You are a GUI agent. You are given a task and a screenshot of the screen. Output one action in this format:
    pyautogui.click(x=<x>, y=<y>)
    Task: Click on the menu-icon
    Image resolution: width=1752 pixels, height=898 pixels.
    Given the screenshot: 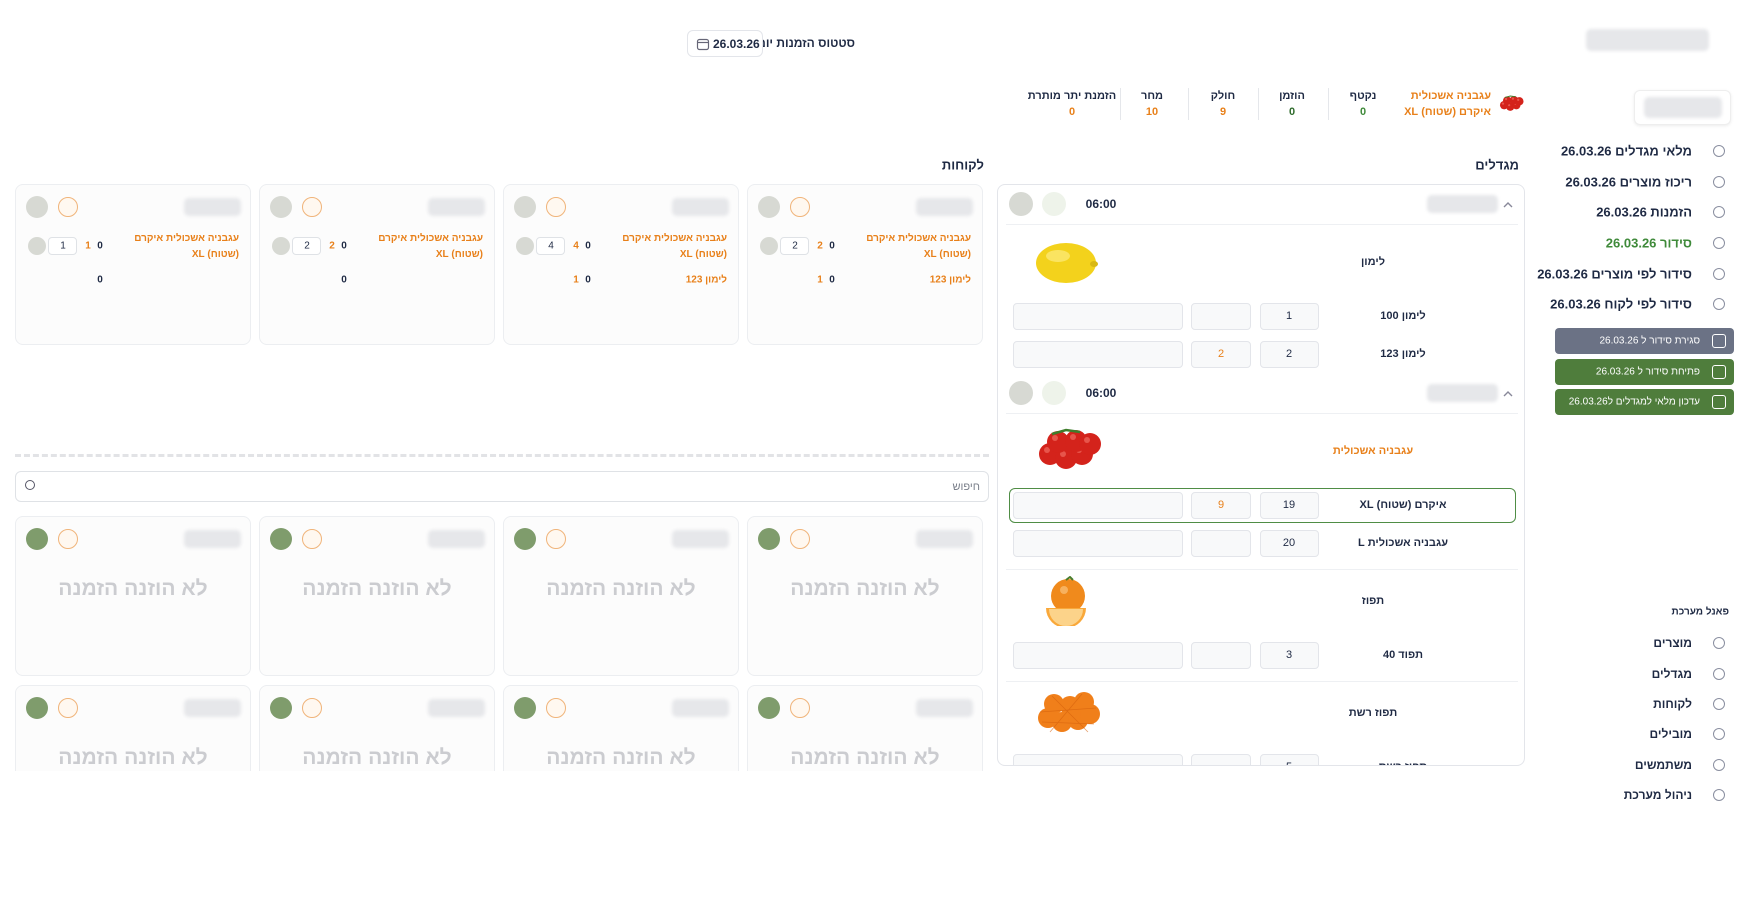 What is the action you would take?
    pyautogui.click(x=1719, y=182)
    